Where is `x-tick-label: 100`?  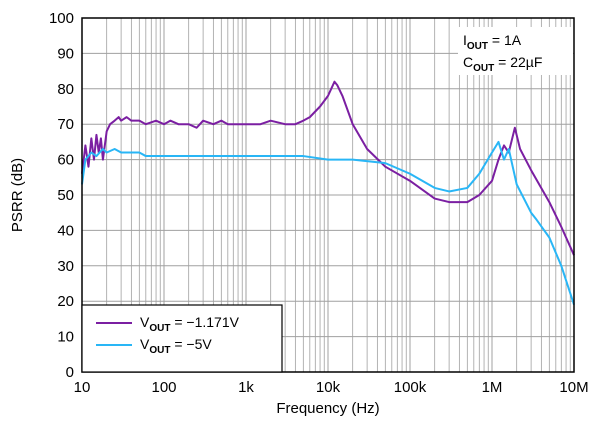
x-tick-label: 100 is located at coordinates (163, 387).